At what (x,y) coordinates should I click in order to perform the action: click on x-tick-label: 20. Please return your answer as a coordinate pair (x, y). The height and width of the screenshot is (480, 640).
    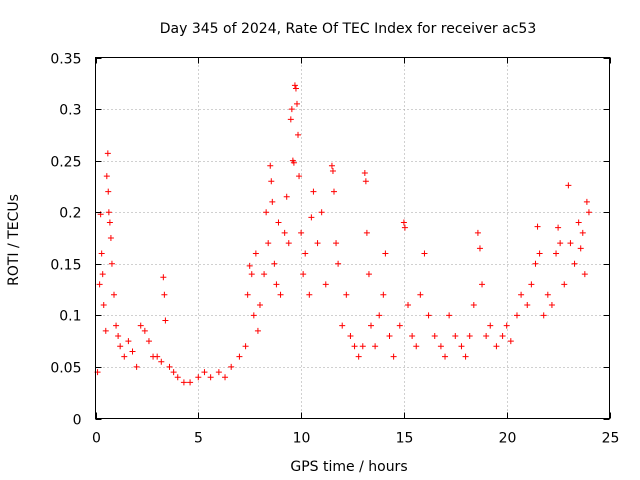
    Looking at the image, I should click on (508, 439).